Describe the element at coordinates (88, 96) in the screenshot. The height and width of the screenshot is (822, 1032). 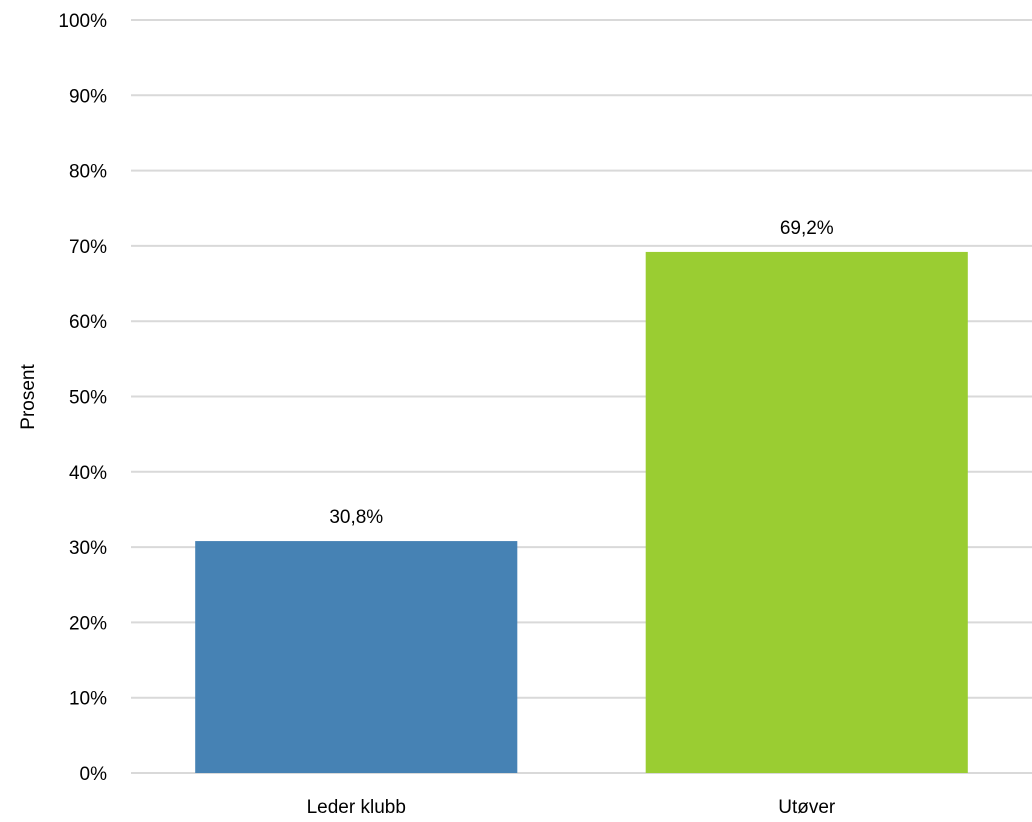
I see `y-tick-label: 90%` at that location.